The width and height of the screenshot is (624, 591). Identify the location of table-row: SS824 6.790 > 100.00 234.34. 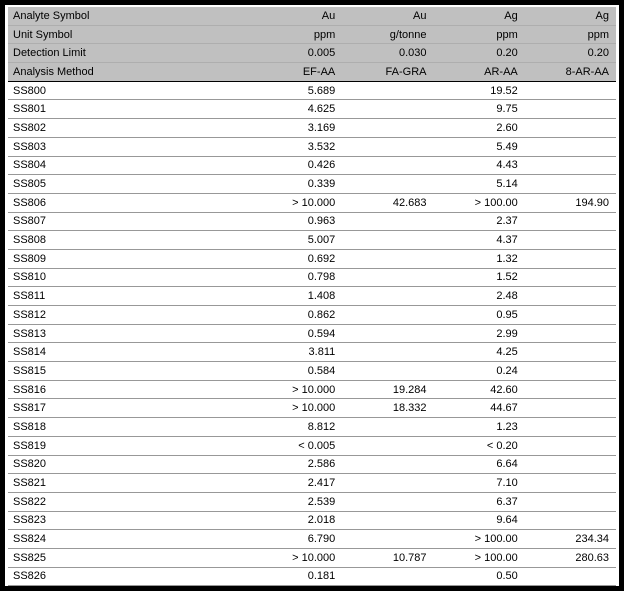
(312, 539).